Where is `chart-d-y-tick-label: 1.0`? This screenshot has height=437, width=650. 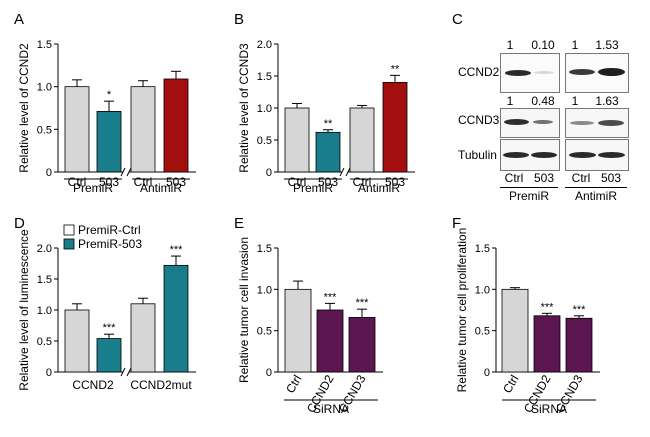
chart-d-y-tick-label: 1.0 is located at coordinates (44, 311).